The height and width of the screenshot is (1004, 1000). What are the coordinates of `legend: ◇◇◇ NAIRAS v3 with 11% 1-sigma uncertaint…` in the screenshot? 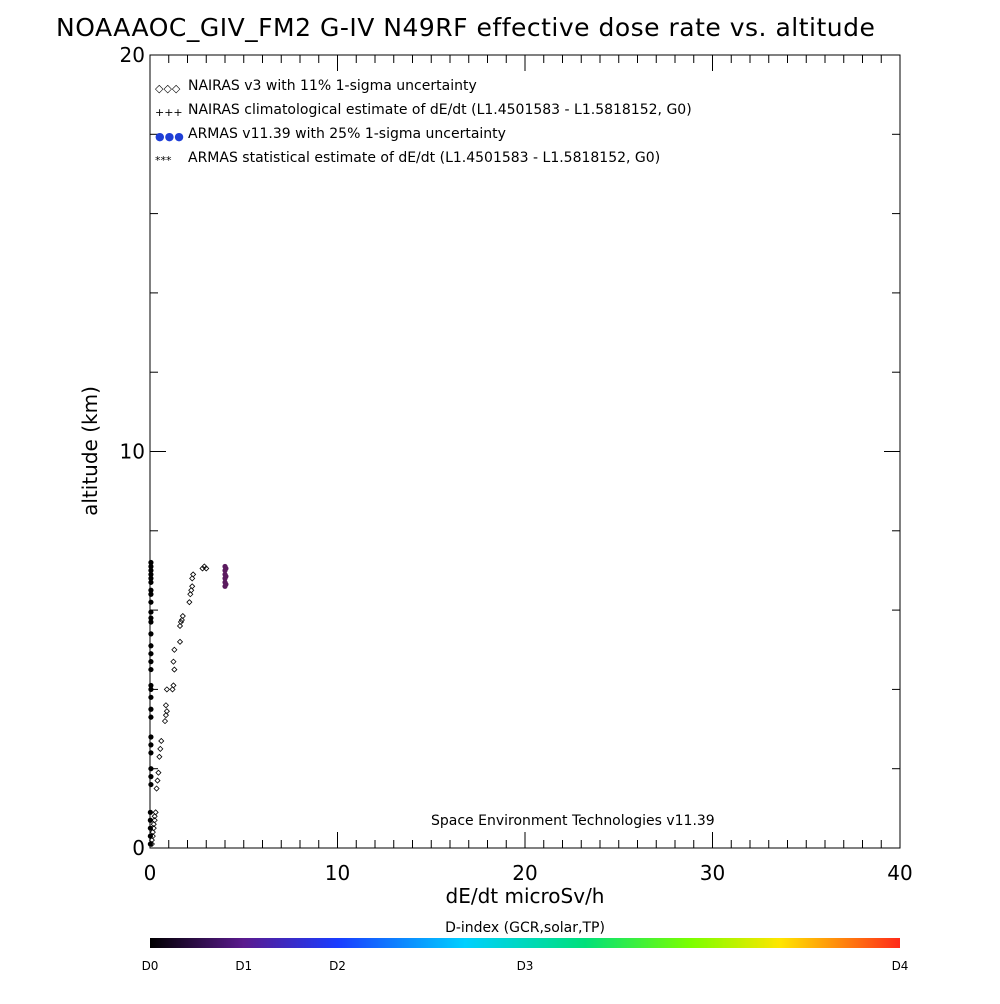 It's located at (423, 122).